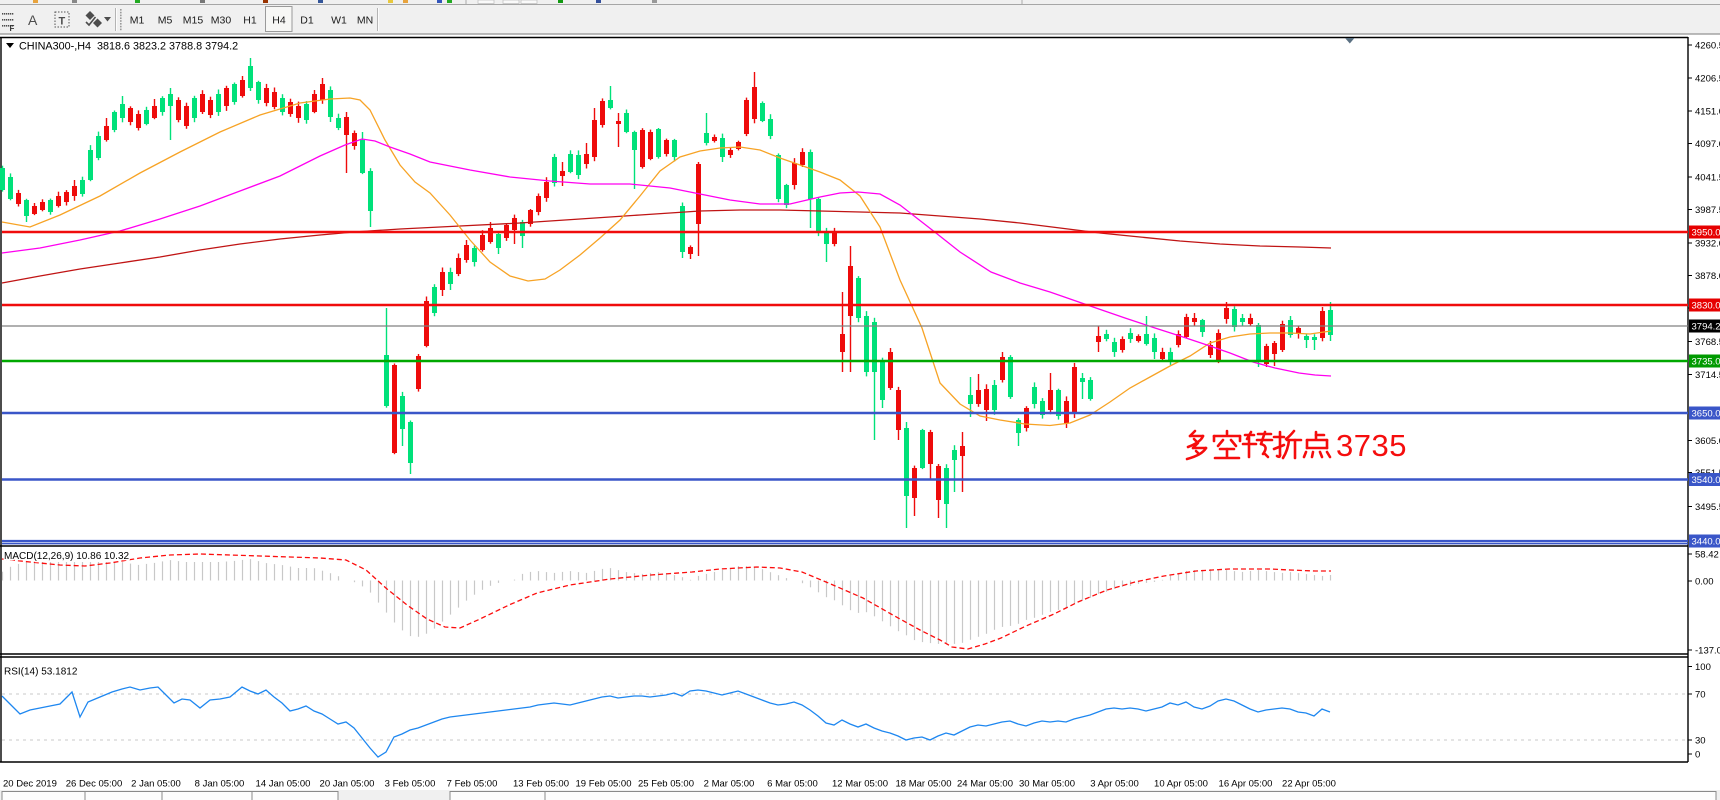  Describe the element at coordinates (985, 784) in the screenshot. I see `svg-text: 24 Mar 05:00` at that location.